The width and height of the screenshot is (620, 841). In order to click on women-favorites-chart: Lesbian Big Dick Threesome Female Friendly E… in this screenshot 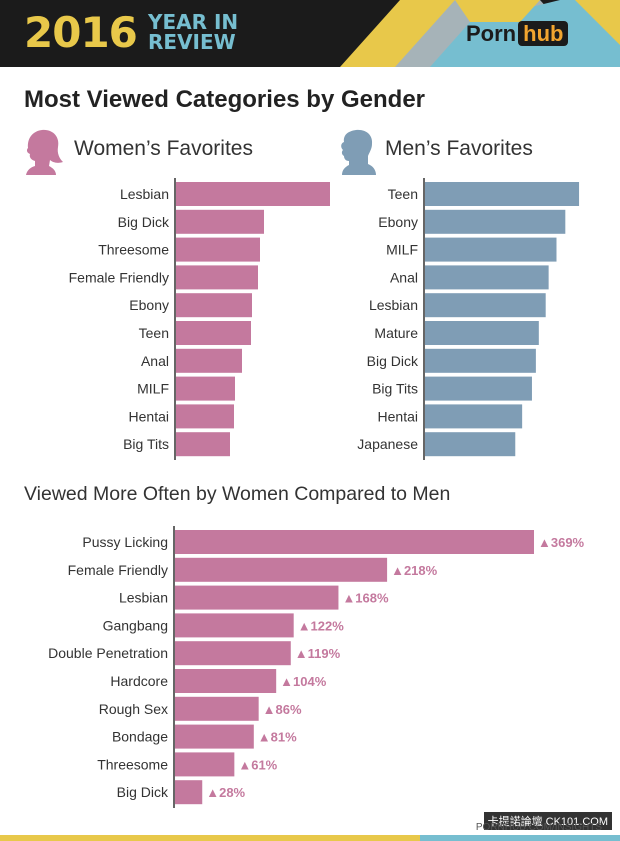, I will do `click(199, 319)`.